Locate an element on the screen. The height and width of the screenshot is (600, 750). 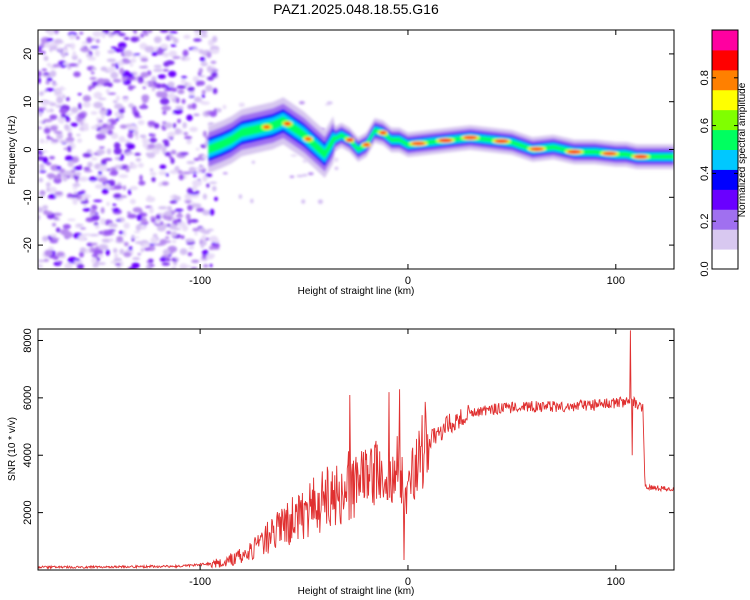
colorbar-ticks: 0.0 0.2 0.4 0.6 0.8 is located at coordinates (718, 173).